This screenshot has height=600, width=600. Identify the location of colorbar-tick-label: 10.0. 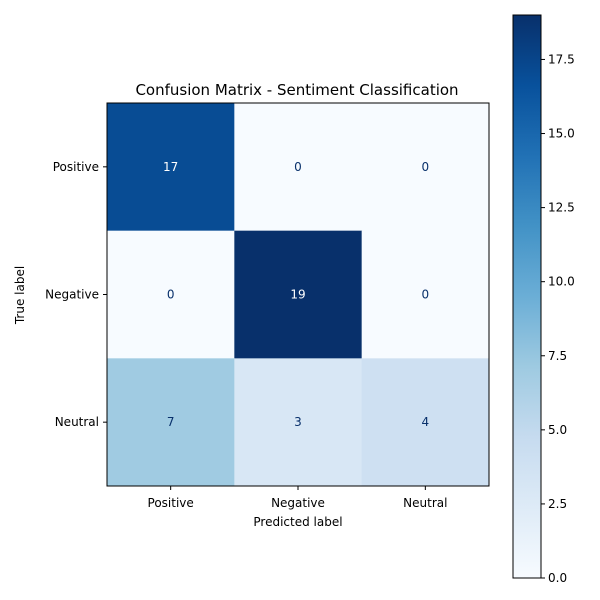
(561, 282).